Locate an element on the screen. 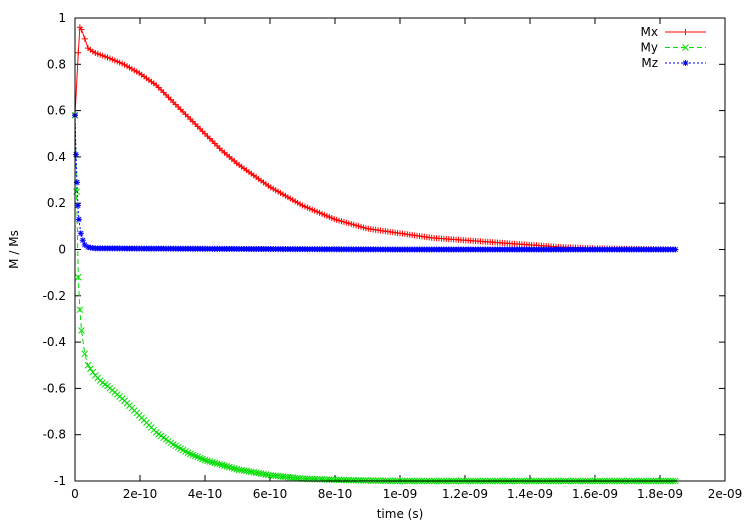 The width and height of the screenshot is (750, 525). x-tick-label: 2e-09 is located at coordinates (725, 494).